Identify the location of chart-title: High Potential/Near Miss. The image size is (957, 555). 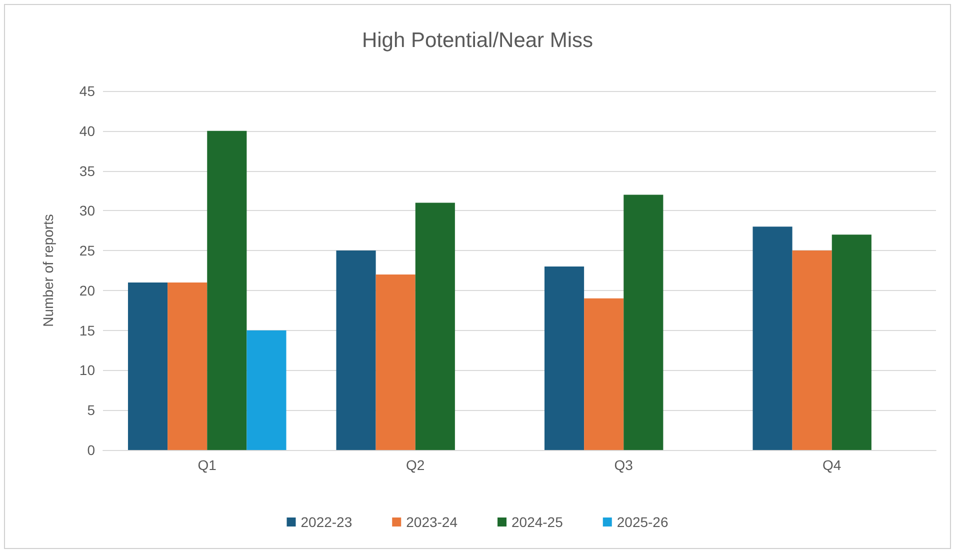
(478, 40).